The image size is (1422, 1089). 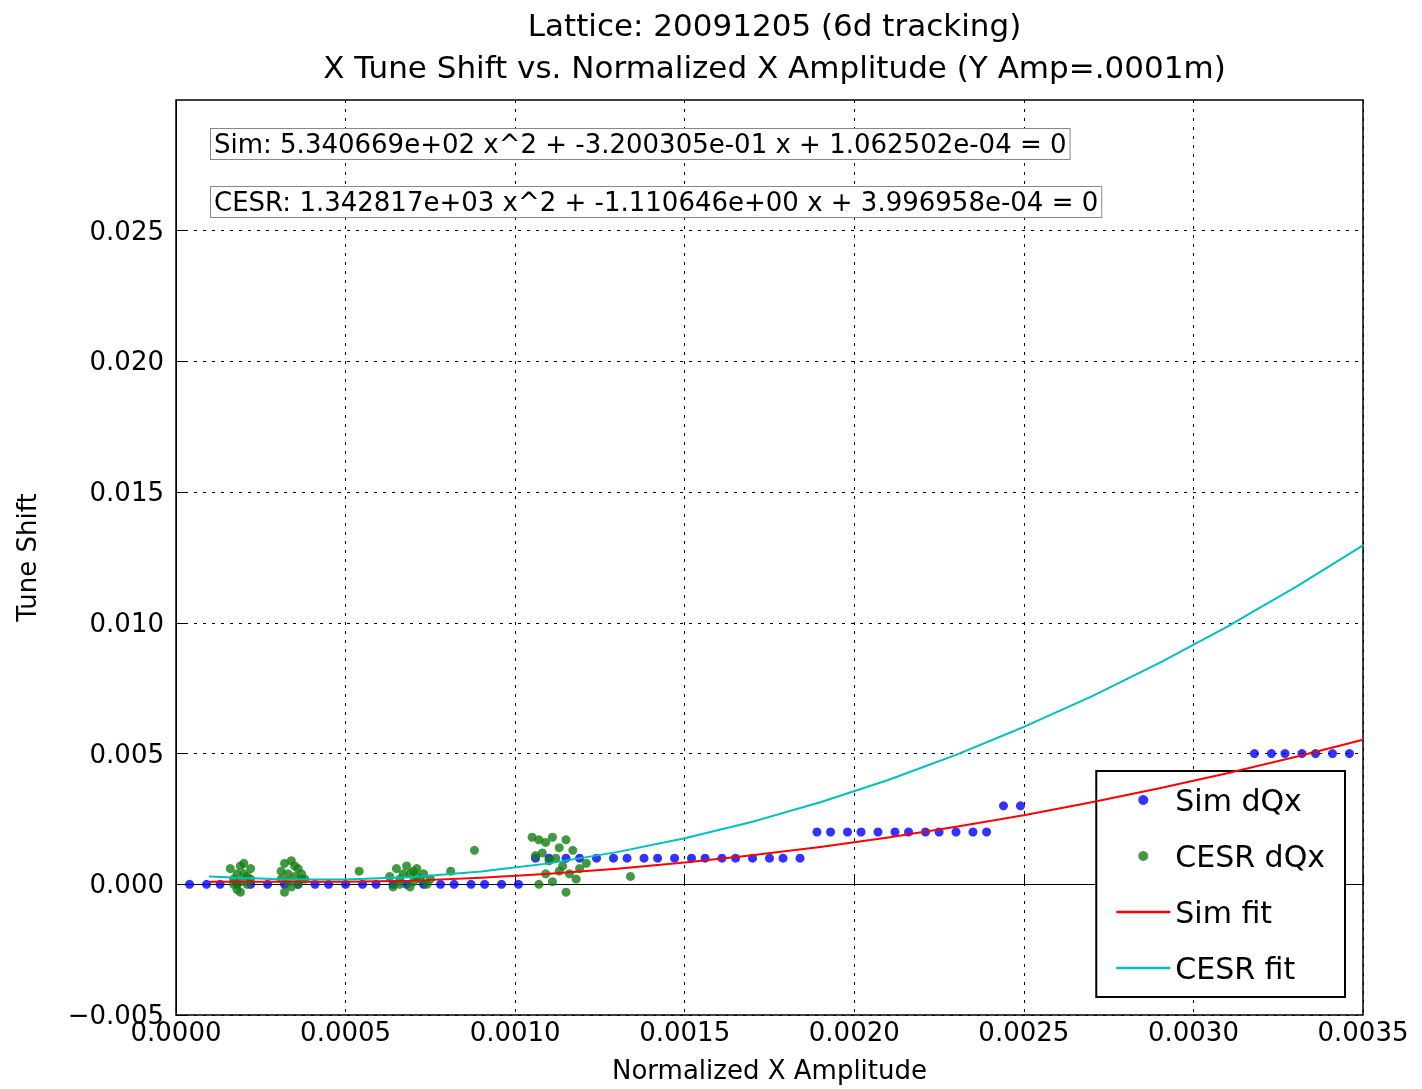 I want to click on y-tick-label: 0.025, so click(x=126, y=230).